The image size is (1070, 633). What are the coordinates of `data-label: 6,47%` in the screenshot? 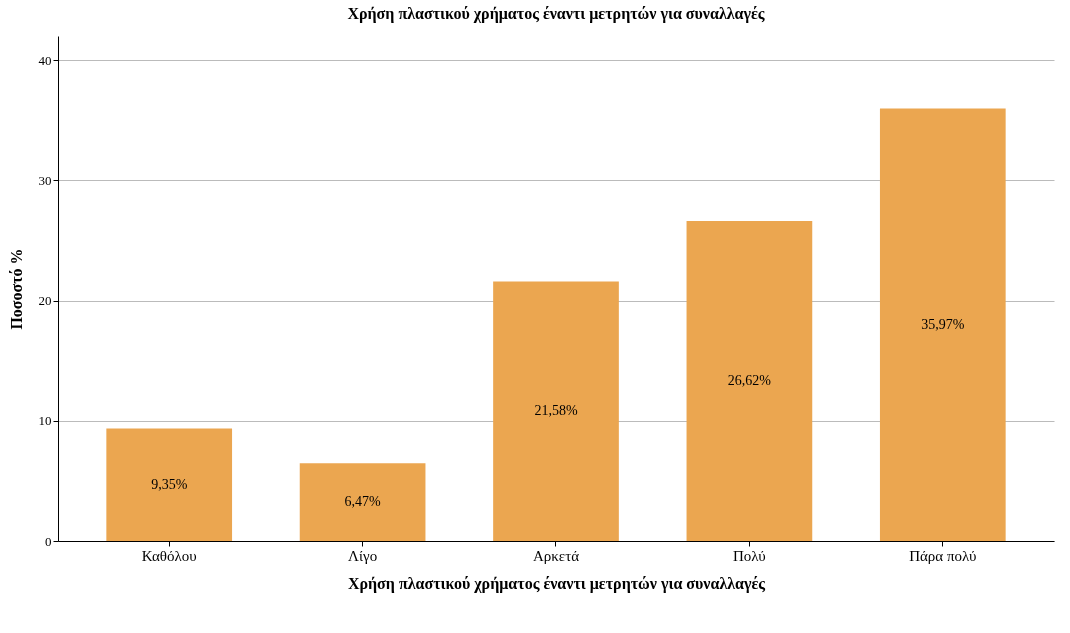 It's located at (363, 502).